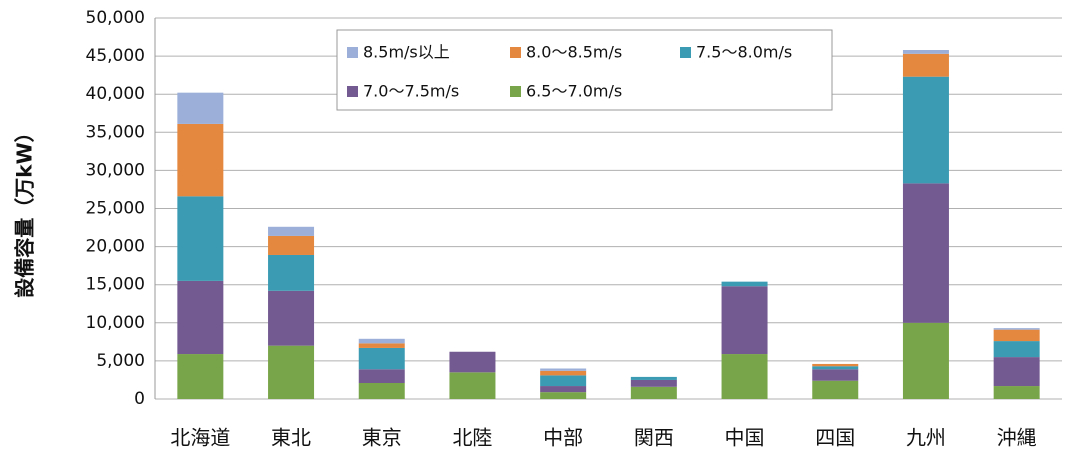  I want to click on y-tick-label: 10,000, so click(115, 323).